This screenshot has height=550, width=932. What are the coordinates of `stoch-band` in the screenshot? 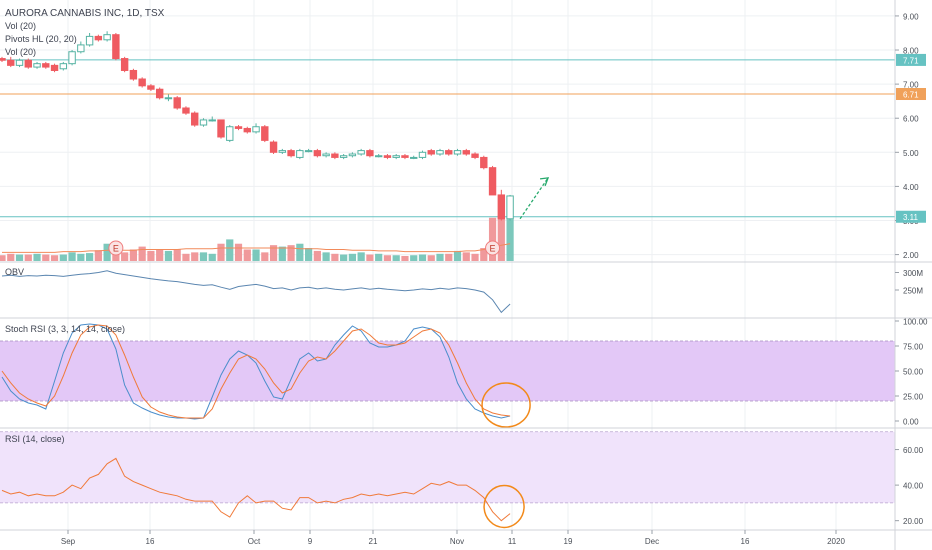 It's located at (447, 371).